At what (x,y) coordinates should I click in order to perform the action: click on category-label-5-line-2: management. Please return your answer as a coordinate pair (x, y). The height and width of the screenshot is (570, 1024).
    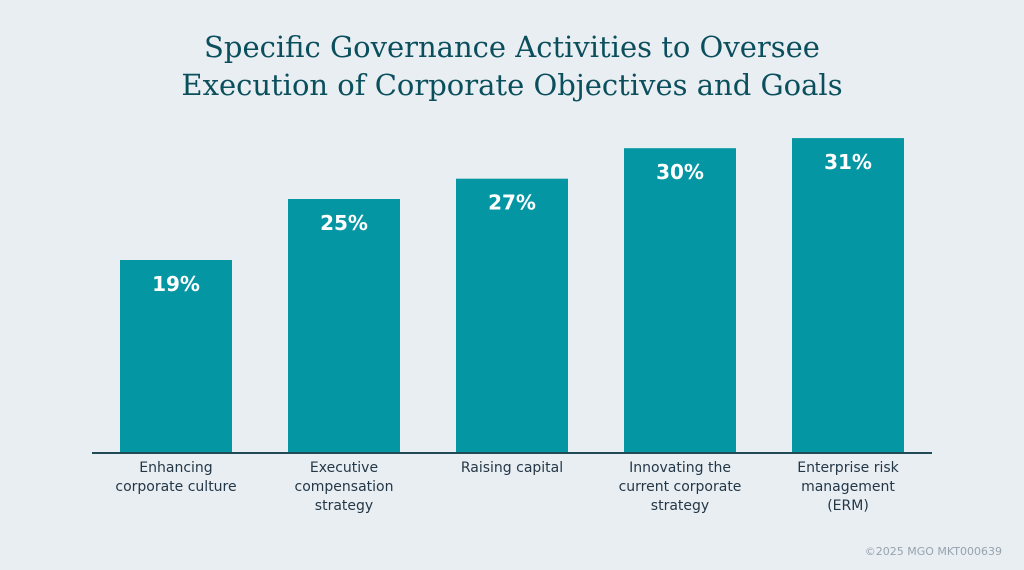
    Looking at the image, I should click on (848, 487).